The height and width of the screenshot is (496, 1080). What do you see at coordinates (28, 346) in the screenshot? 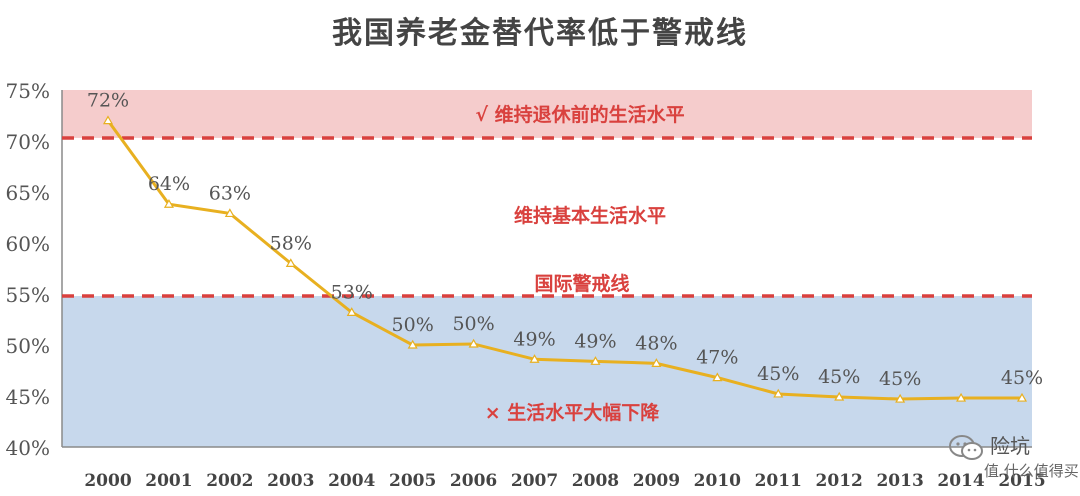
I see `y-tick-label: 50%` at bounding box center [28, 346].